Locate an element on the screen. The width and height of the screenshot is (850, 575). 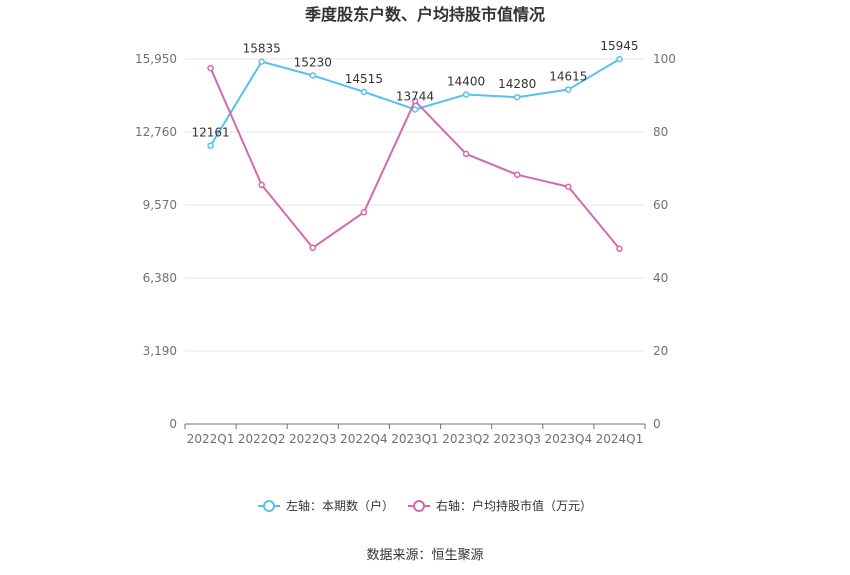
chart-title: 季度股东户数、户均持股市值情况 is located at coordinates (424, 14).